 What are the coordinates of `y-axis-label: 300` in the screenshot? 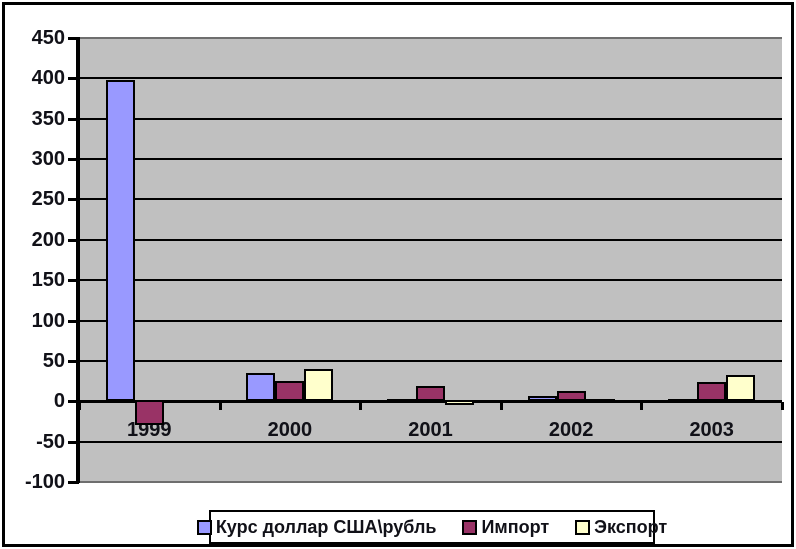 It's located at (48, 159).